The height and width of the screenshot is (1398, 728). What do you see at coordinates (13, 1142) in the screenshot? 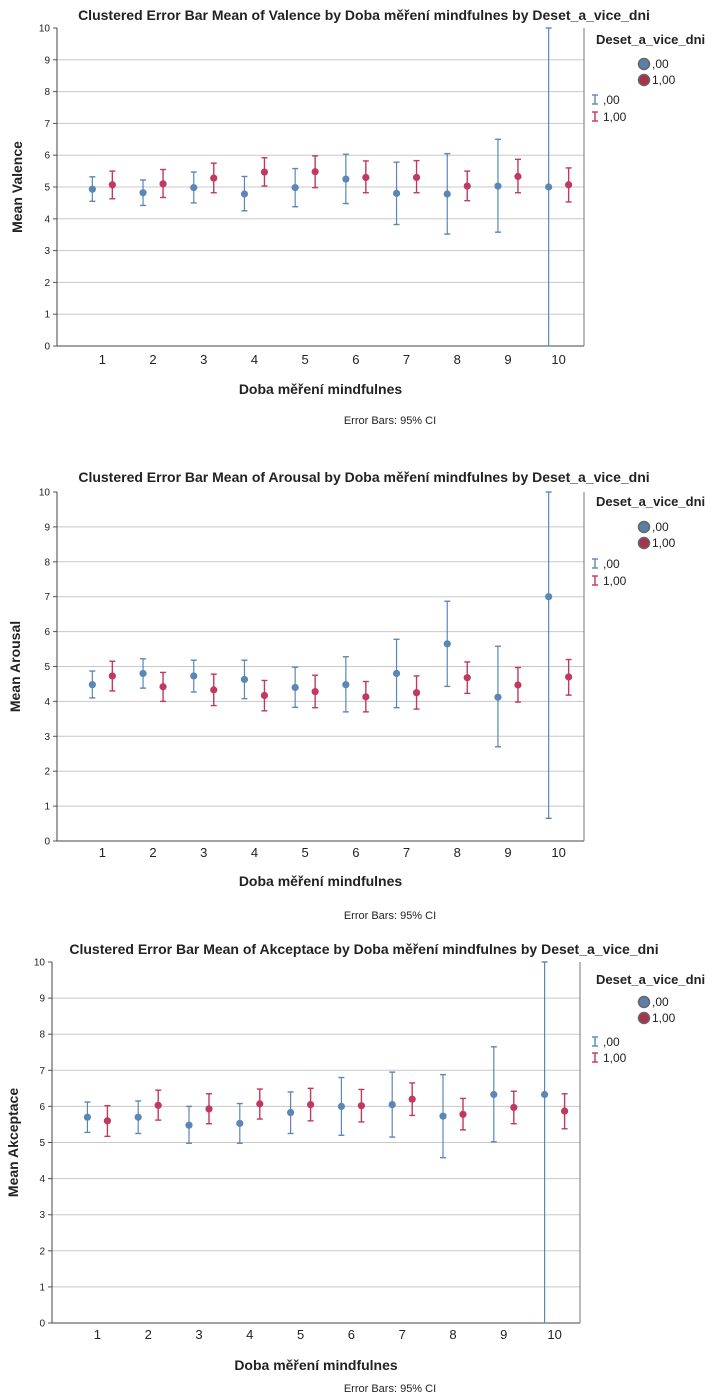
I see `y-axis-title: Mean Akceptace` at bounding box center [13, 1142].